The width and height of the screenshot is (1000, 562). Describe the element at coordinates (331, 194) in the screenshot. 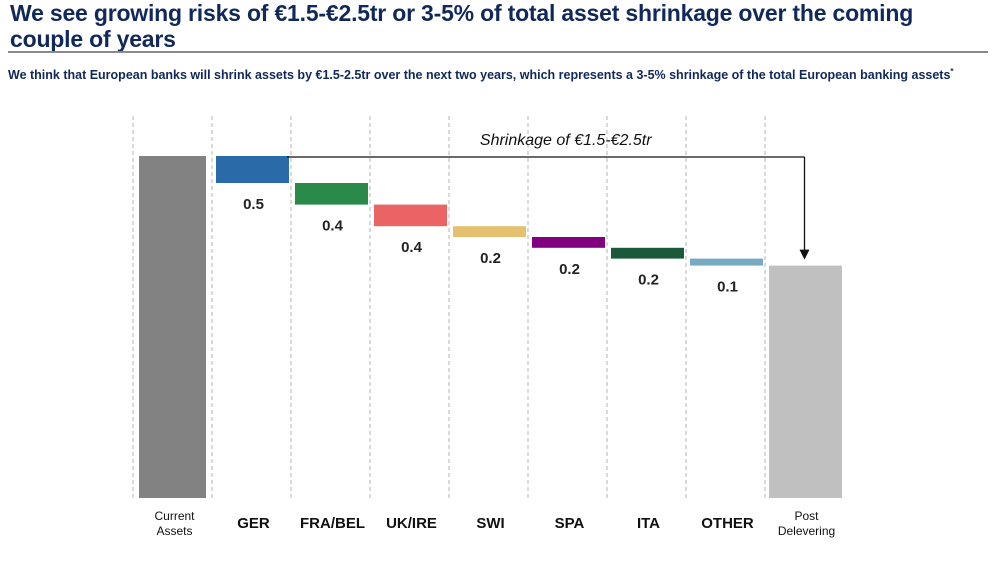

I see `bar-fra-bel` at that location.